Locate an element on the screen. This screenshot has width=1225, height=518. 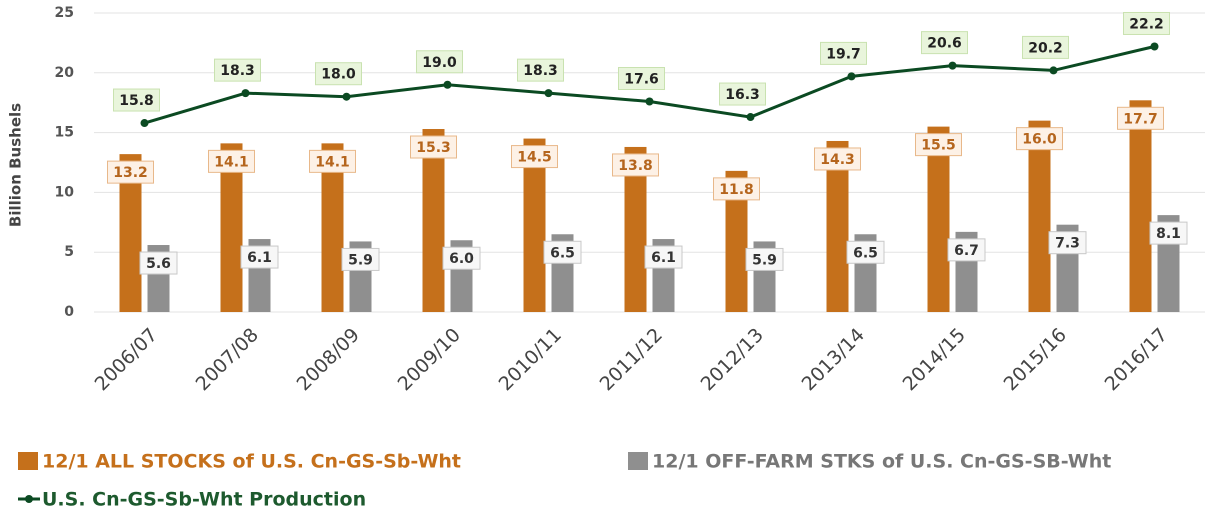
data-label: 15.8 is located at coordinates (136, 101).